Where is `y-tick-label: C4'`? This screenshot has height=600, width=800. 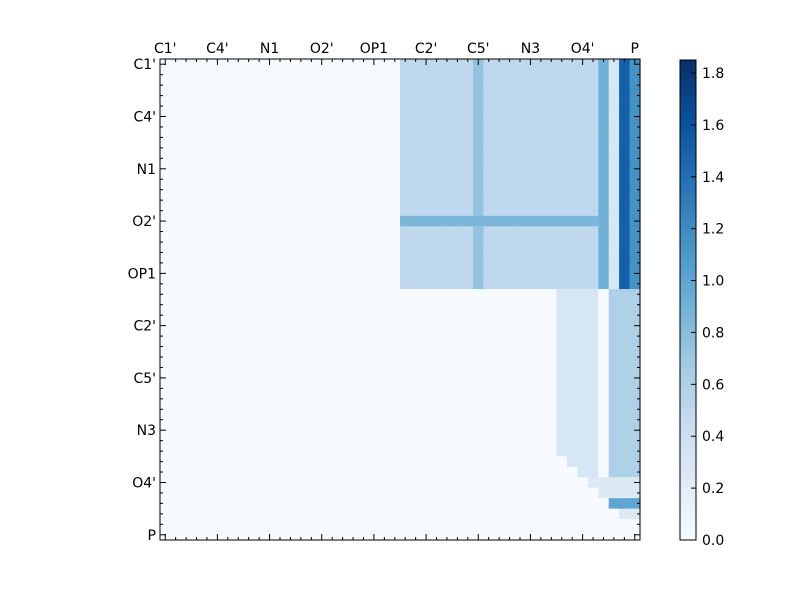 y-tick-label: C4' is located at coordinates (144, 118).